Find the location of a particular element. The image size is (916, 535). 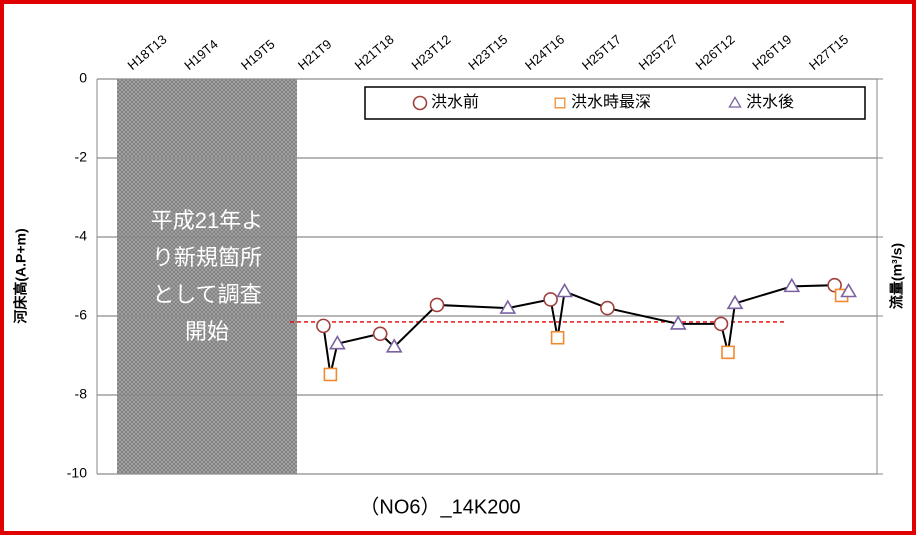

y-tick-label: -2 is located at coordinates (81, 157).